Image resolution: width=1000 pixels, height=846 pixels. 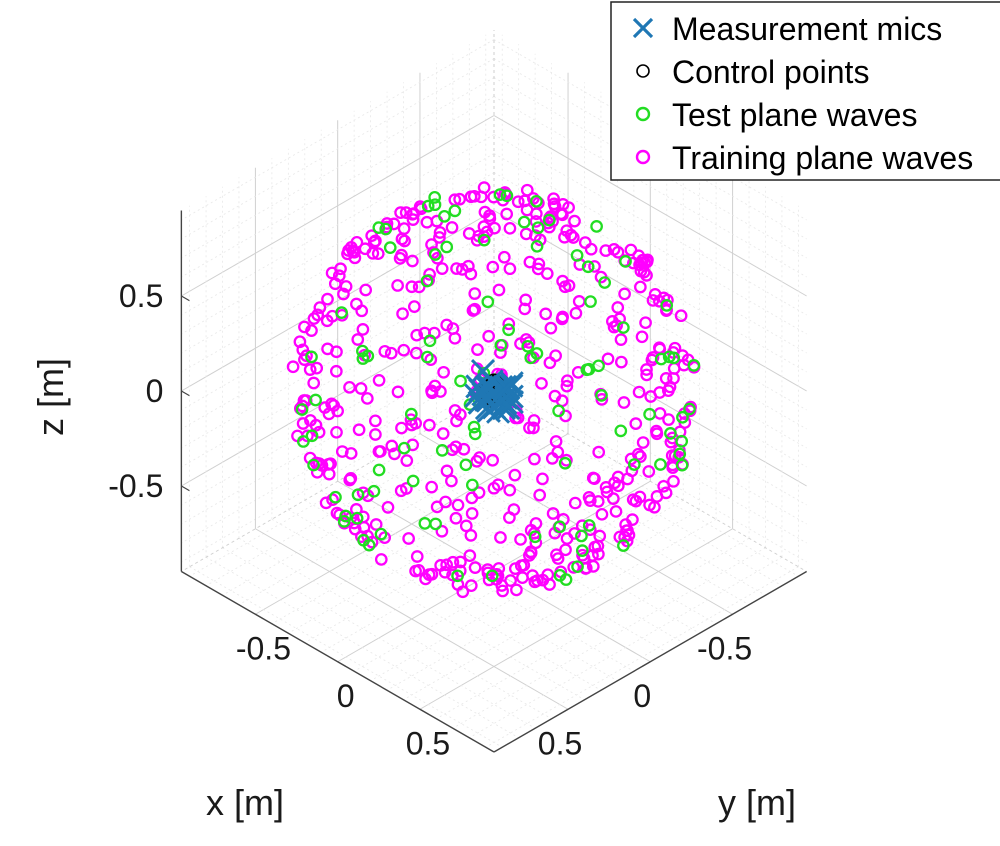 What do you see at coordinates (650, 481) in the screenshot?
I see `box-edge` at bounding box center [650, 481].